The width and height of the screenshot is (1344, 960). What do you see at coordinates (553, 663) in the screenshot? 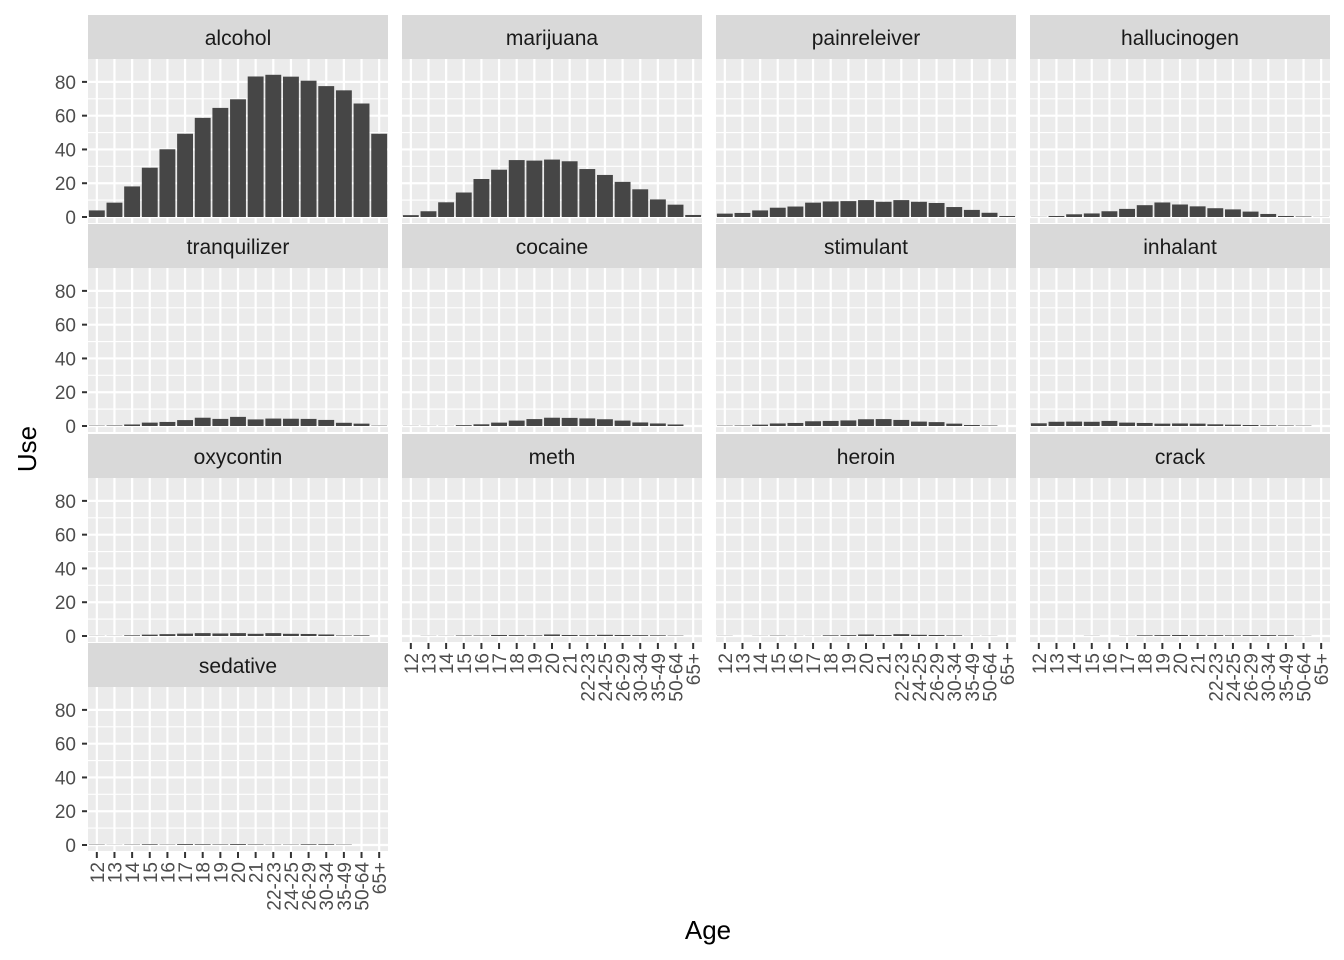
I see `x-tick-label: 20` at bounding box center [553, 663].